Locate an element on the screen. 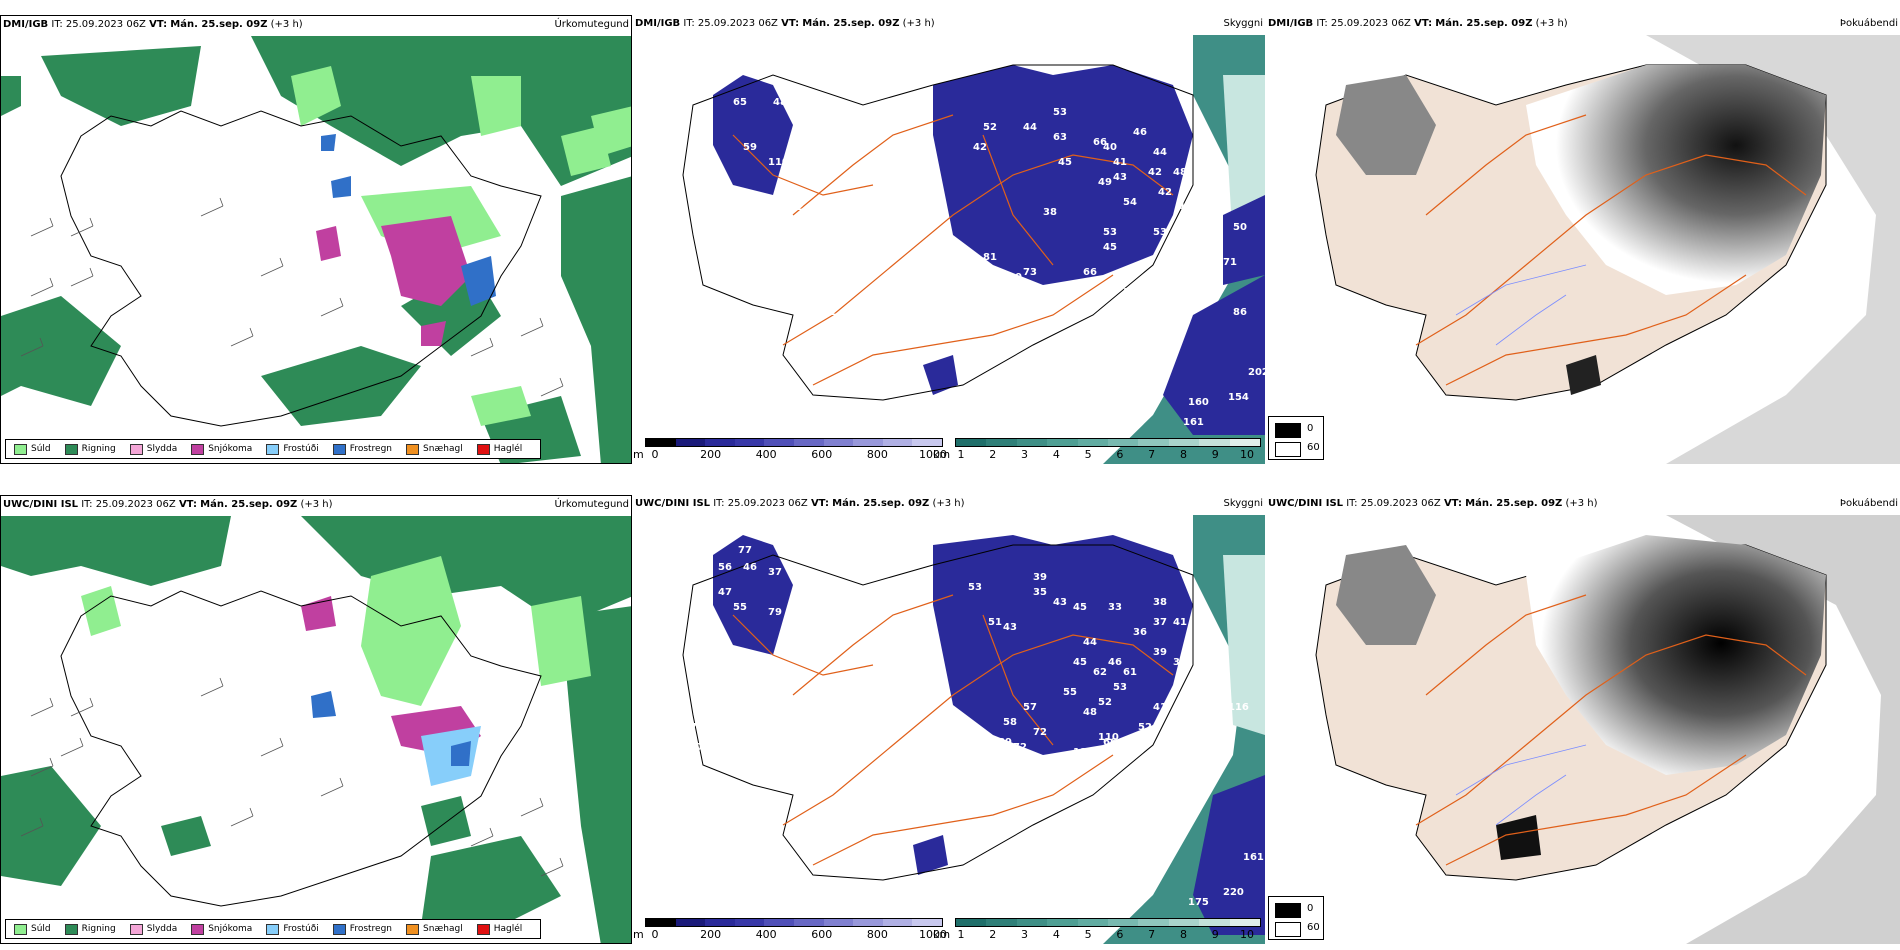 The height and width of the screenshot is (950, 1900). visibility-value-label: 89 is located at coordinates (1005, 742).